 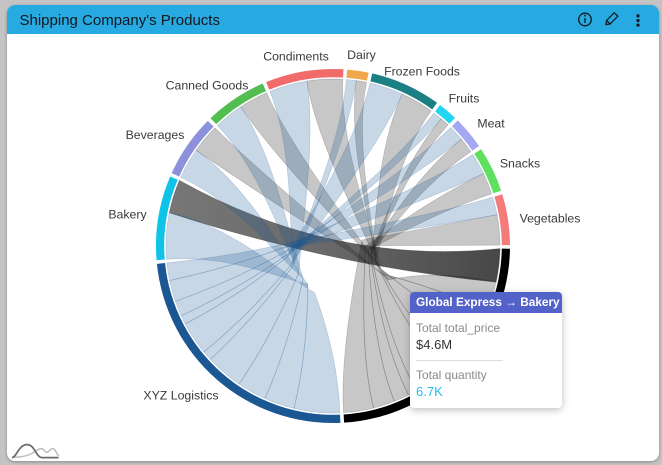 I want to click on svg-text: Canned Goods, so click(x=207, y=86).